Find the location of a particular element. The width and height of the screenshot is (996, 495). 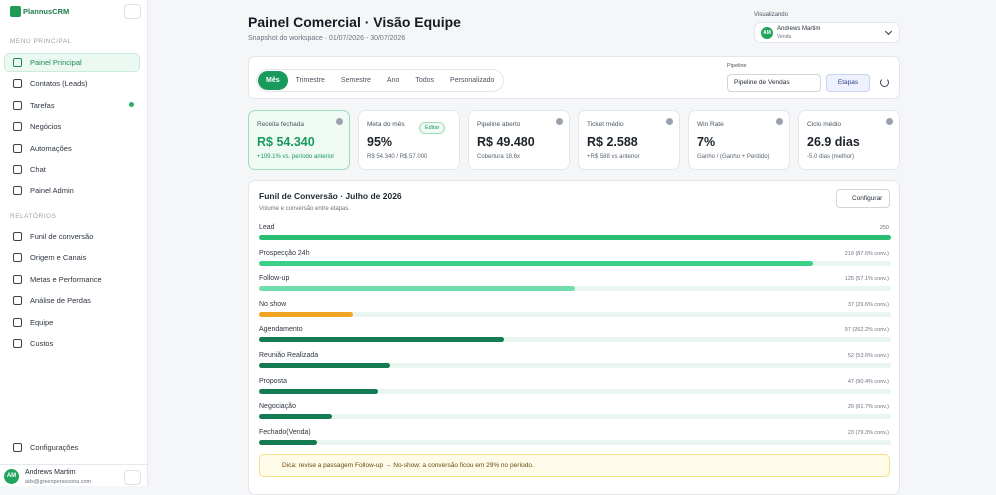

kpi-sub: +109.1% vs. período anterior is located at coordinates (296, 157).